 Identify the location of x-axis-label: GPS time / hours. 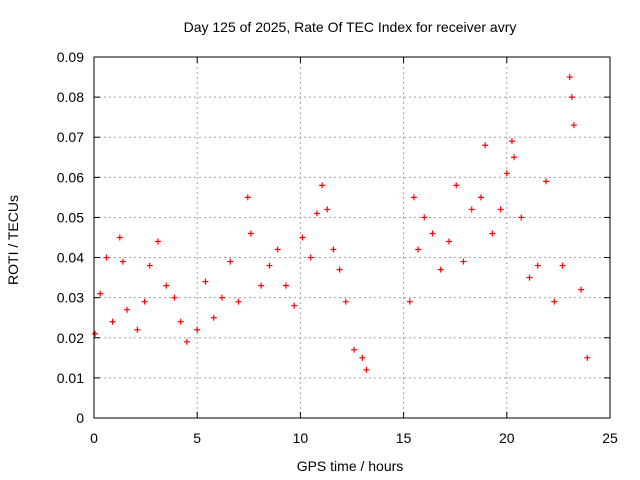
(350, 466).